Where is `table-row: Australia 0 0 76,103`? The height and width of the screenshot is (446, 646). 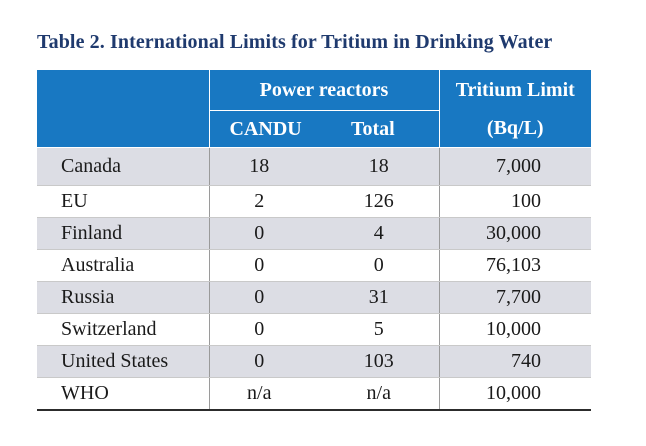 table-row: Australia 0 0 76,103 is located at coordinates (314, 265).